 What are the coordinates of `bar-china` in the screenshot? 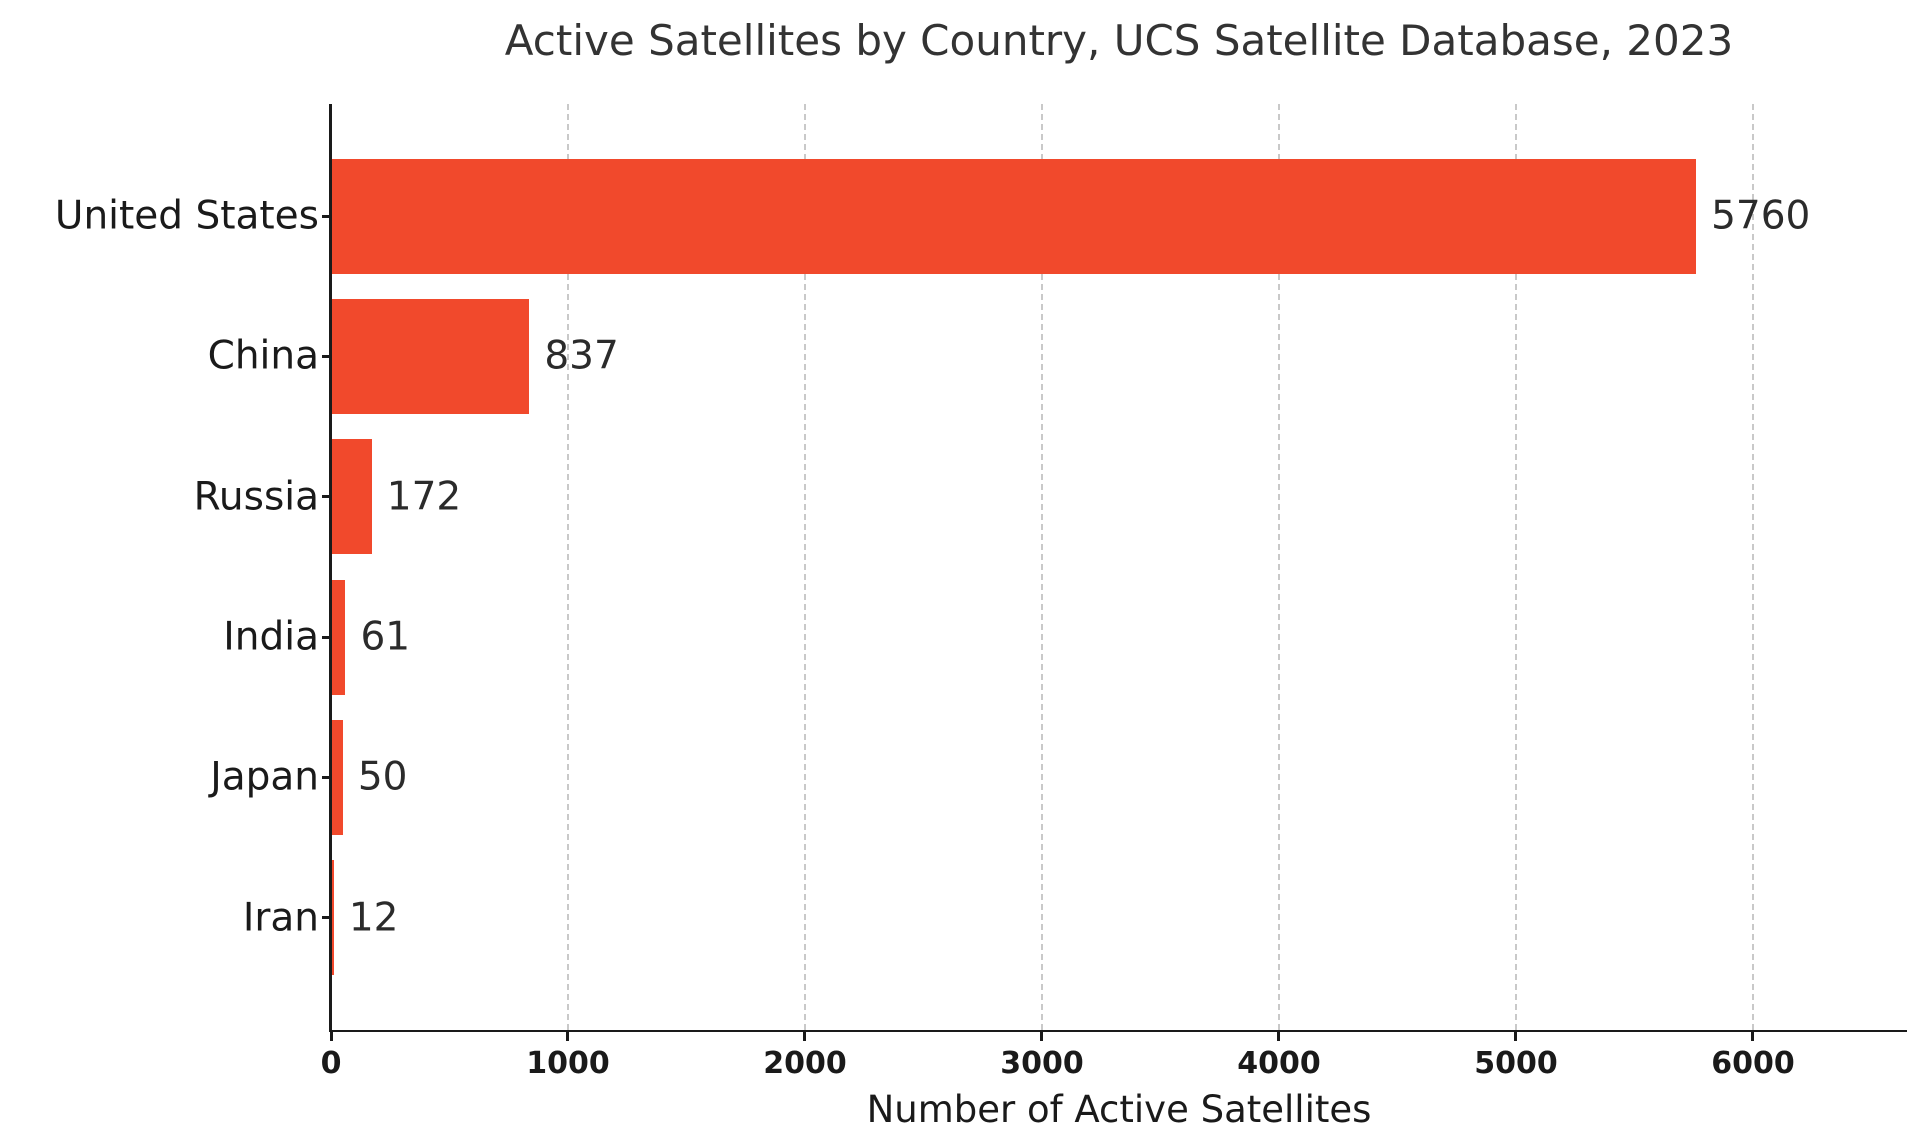 It's located at (430, 356).